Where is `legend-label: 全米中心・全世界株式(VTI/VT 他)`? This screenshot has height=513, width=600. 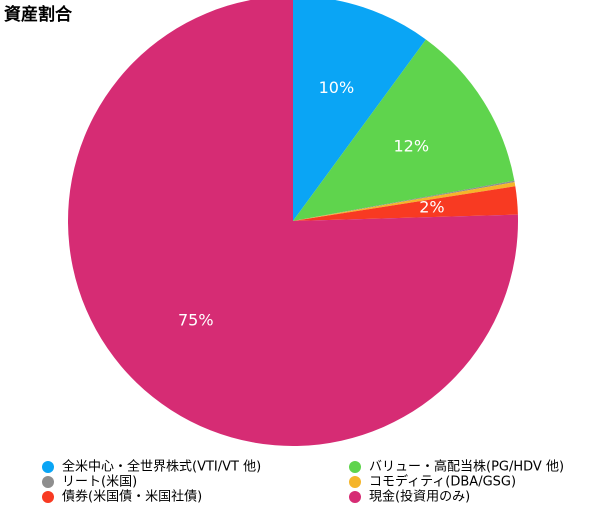 legend-label: 全米中心・全世界株式(VTI/VT 他) is located at coordinates (161, 467).